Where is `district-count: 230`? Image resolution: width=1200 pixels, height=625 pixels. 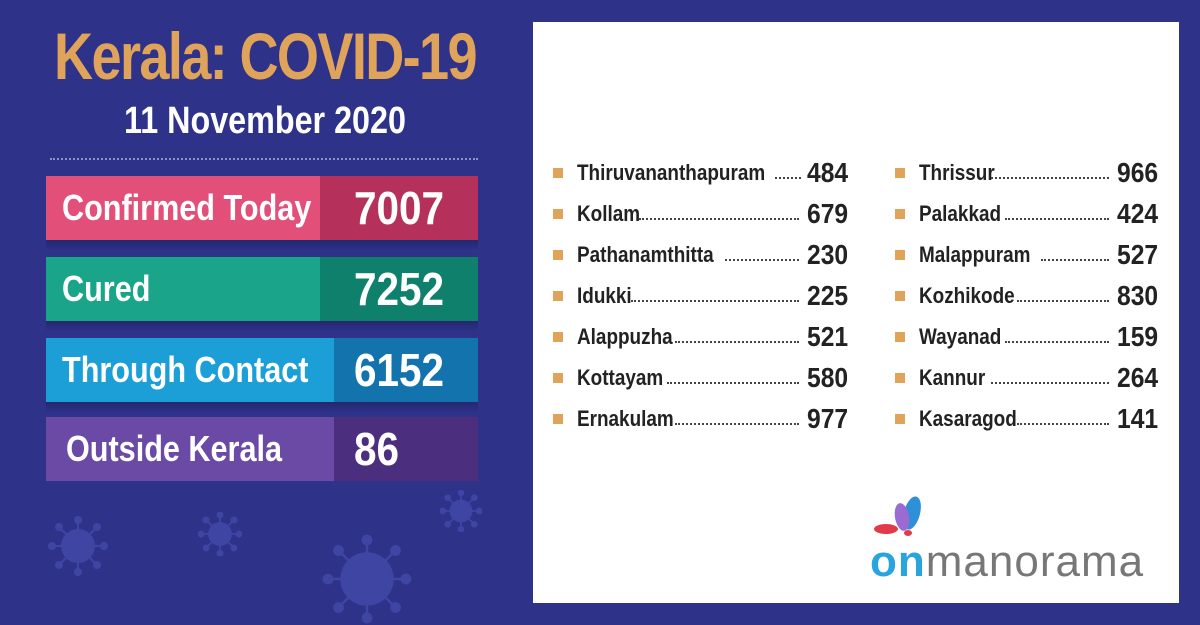 district-count: 230 is located at coordinates (828, 254).